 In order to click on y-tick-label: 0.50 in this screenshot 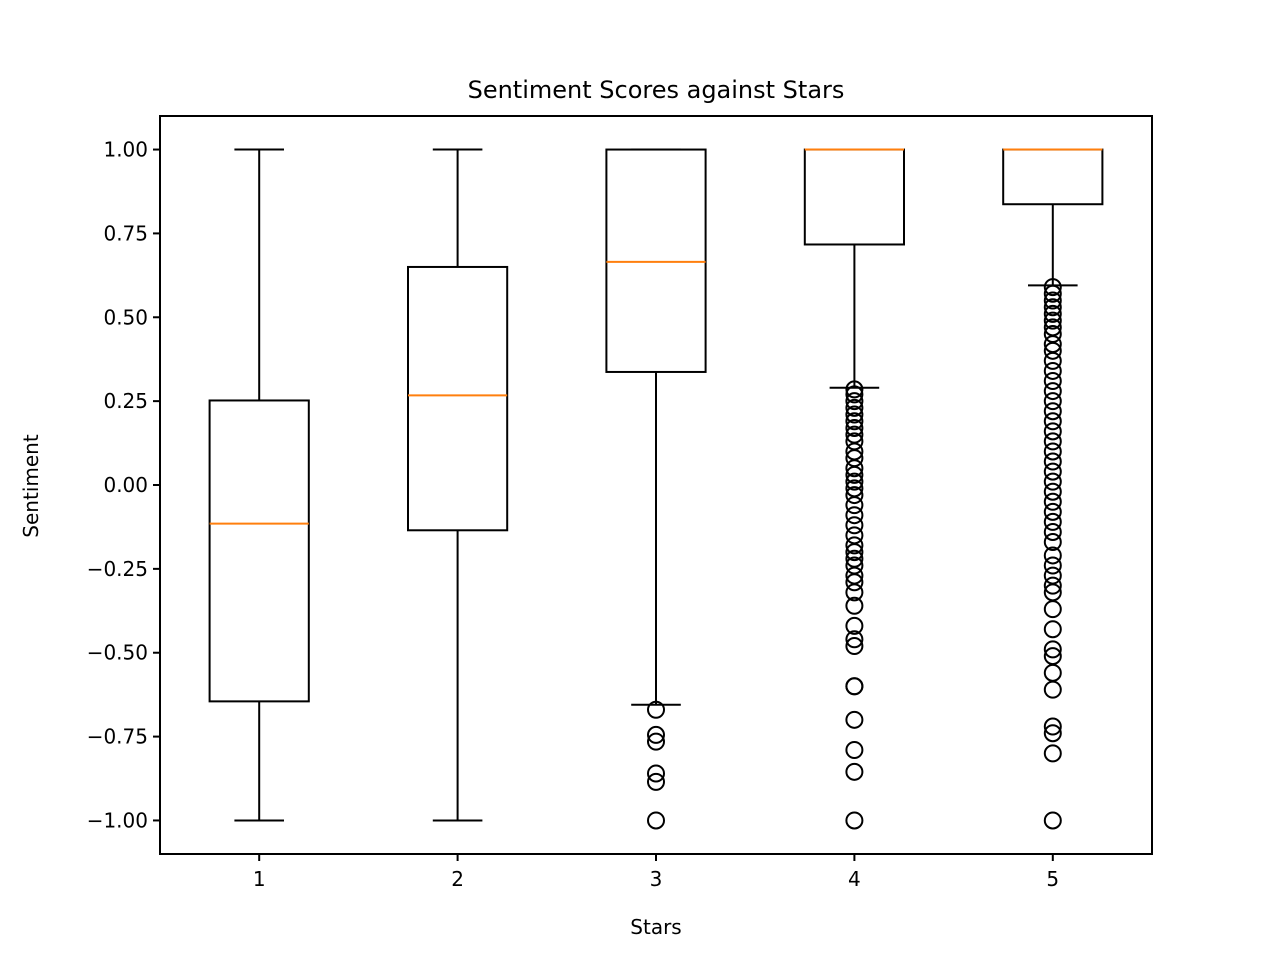, I will do `click(125, 317)`.